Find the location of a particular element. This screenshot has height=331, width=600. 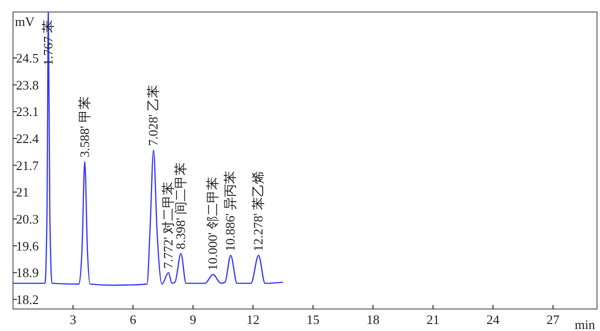

x-tick-label: 24 is located at coordinates (493, 319).